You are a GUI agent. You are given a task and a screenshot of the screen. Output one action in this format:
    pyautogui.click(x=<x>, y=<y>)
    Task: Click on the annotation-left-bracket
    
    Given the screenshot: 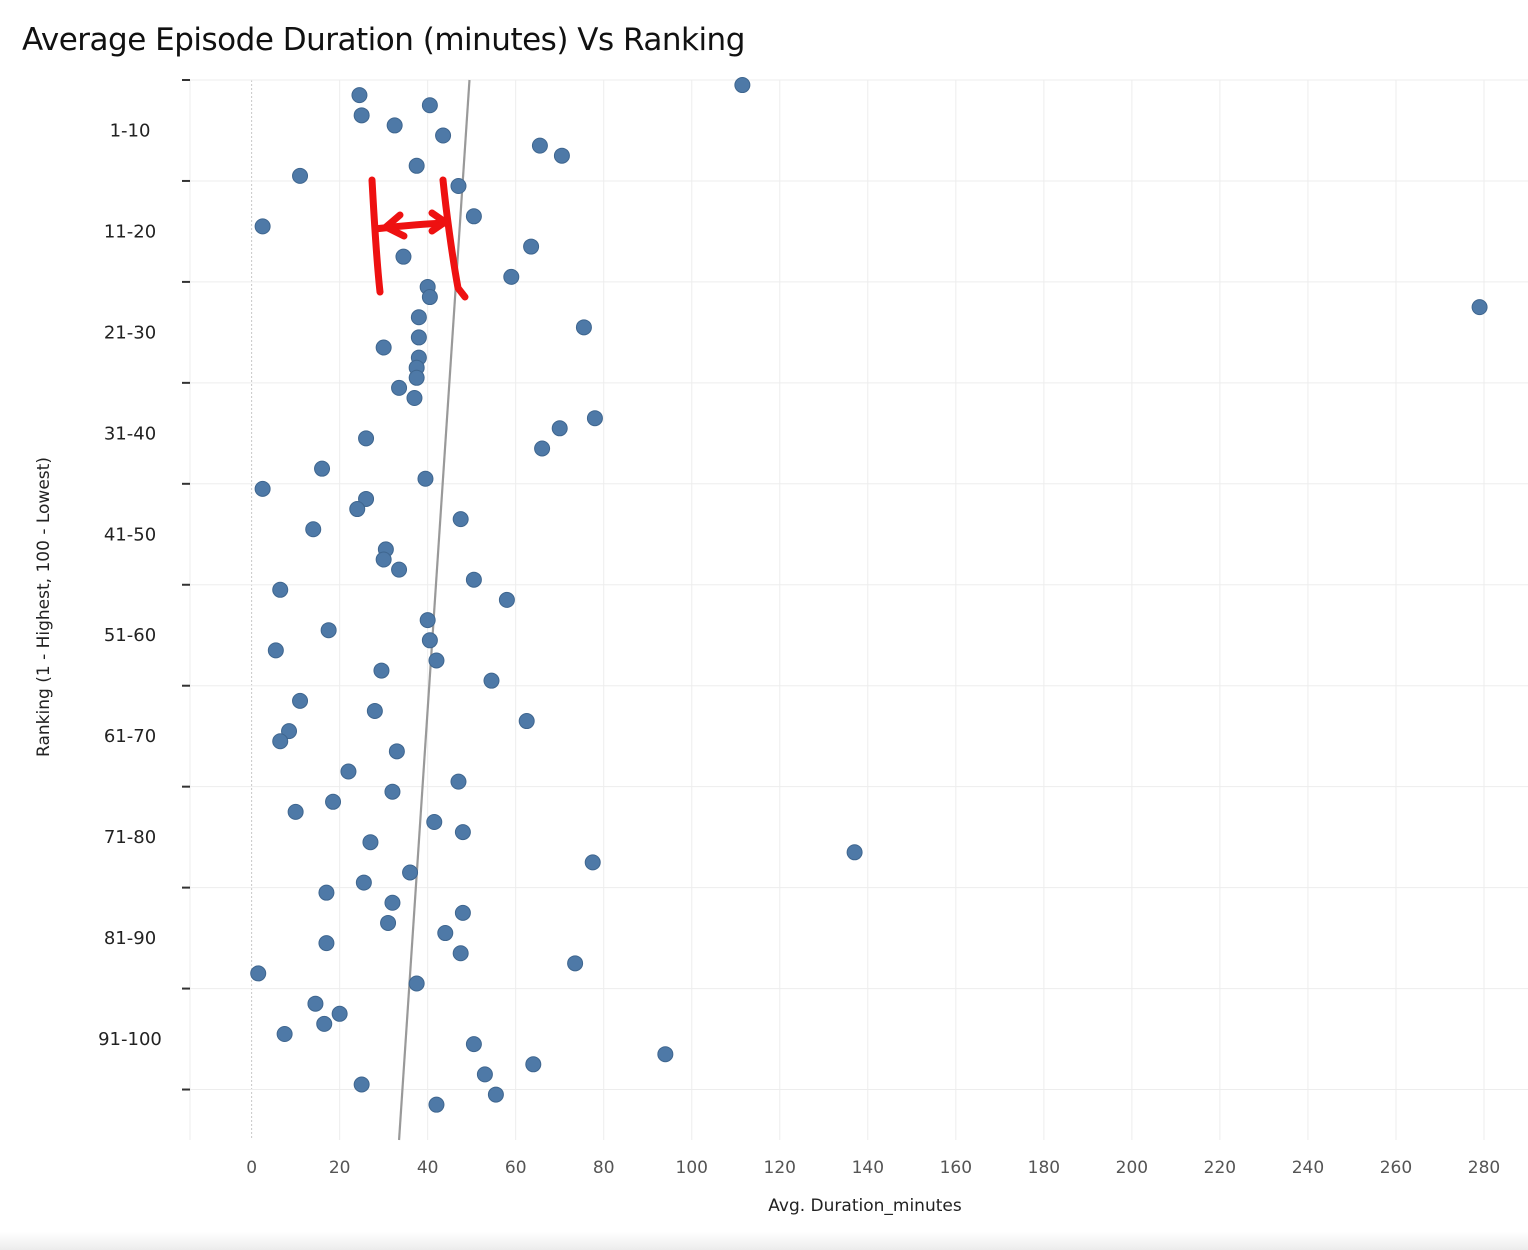 What is the action you would take?
    pyautogui.click(x=376, y=236)
    